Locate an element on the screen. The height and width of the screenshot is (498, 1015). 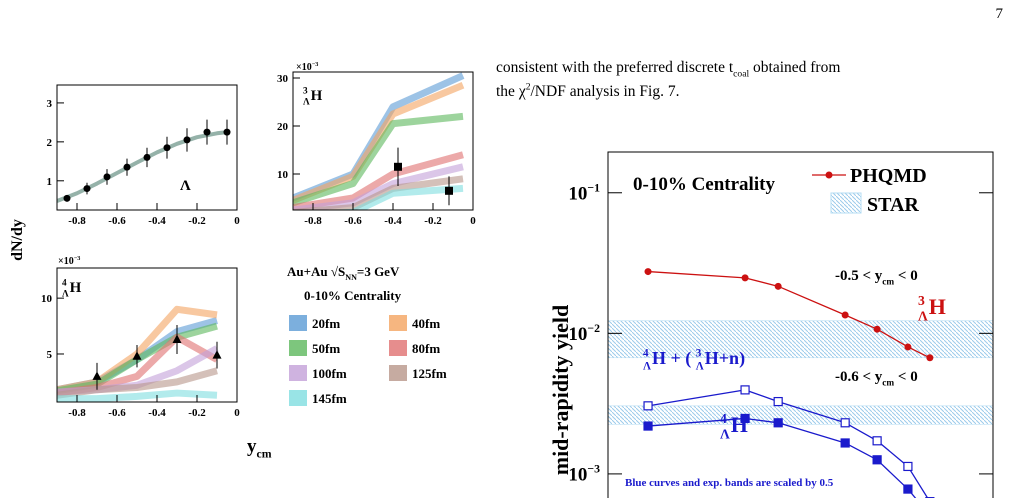
text: 0-10% Centrality is located at coordinates (704, 184).